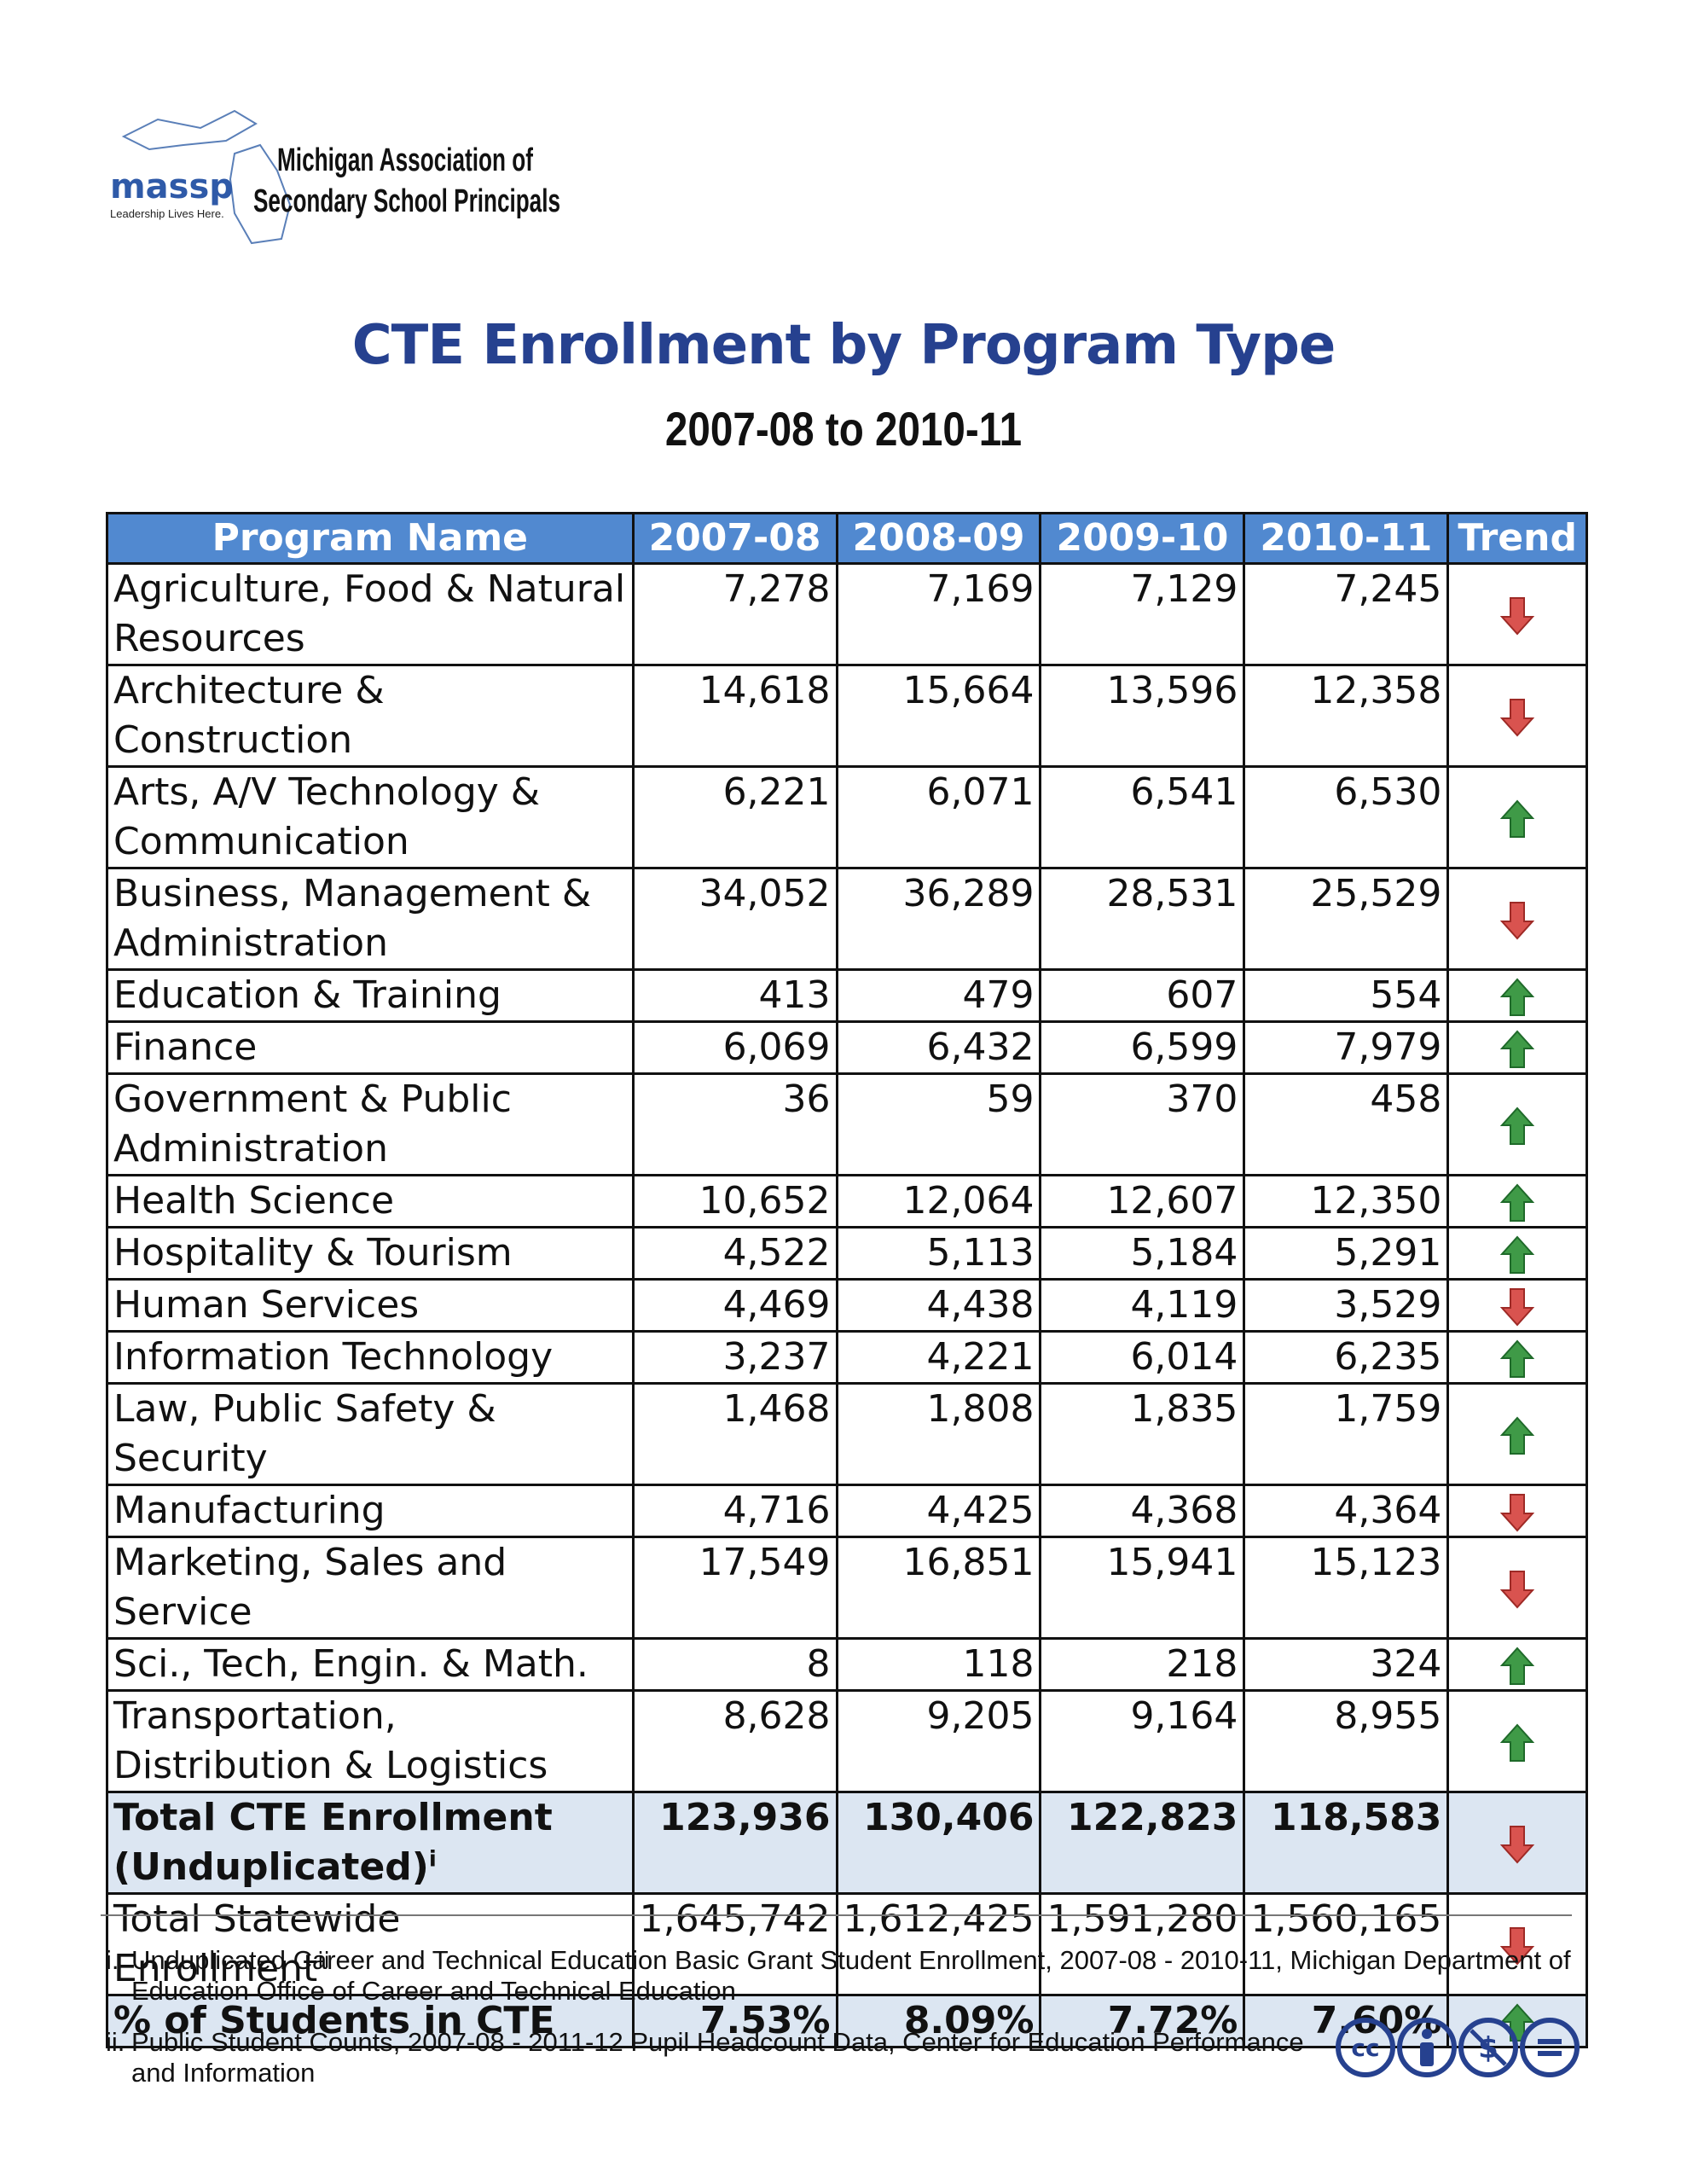  Describe the element at coordinates (938, 1511) in the screenshot. I see `enrollment-value: 4,425` at that location.